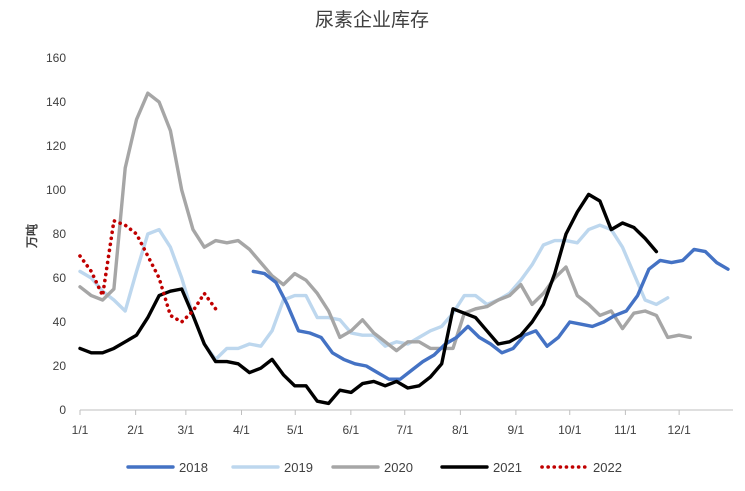  What do you see at coordinates (193, 467) in the screenshot?
I see `legend-label-2018: 2018` at bounding box center [193, 467].